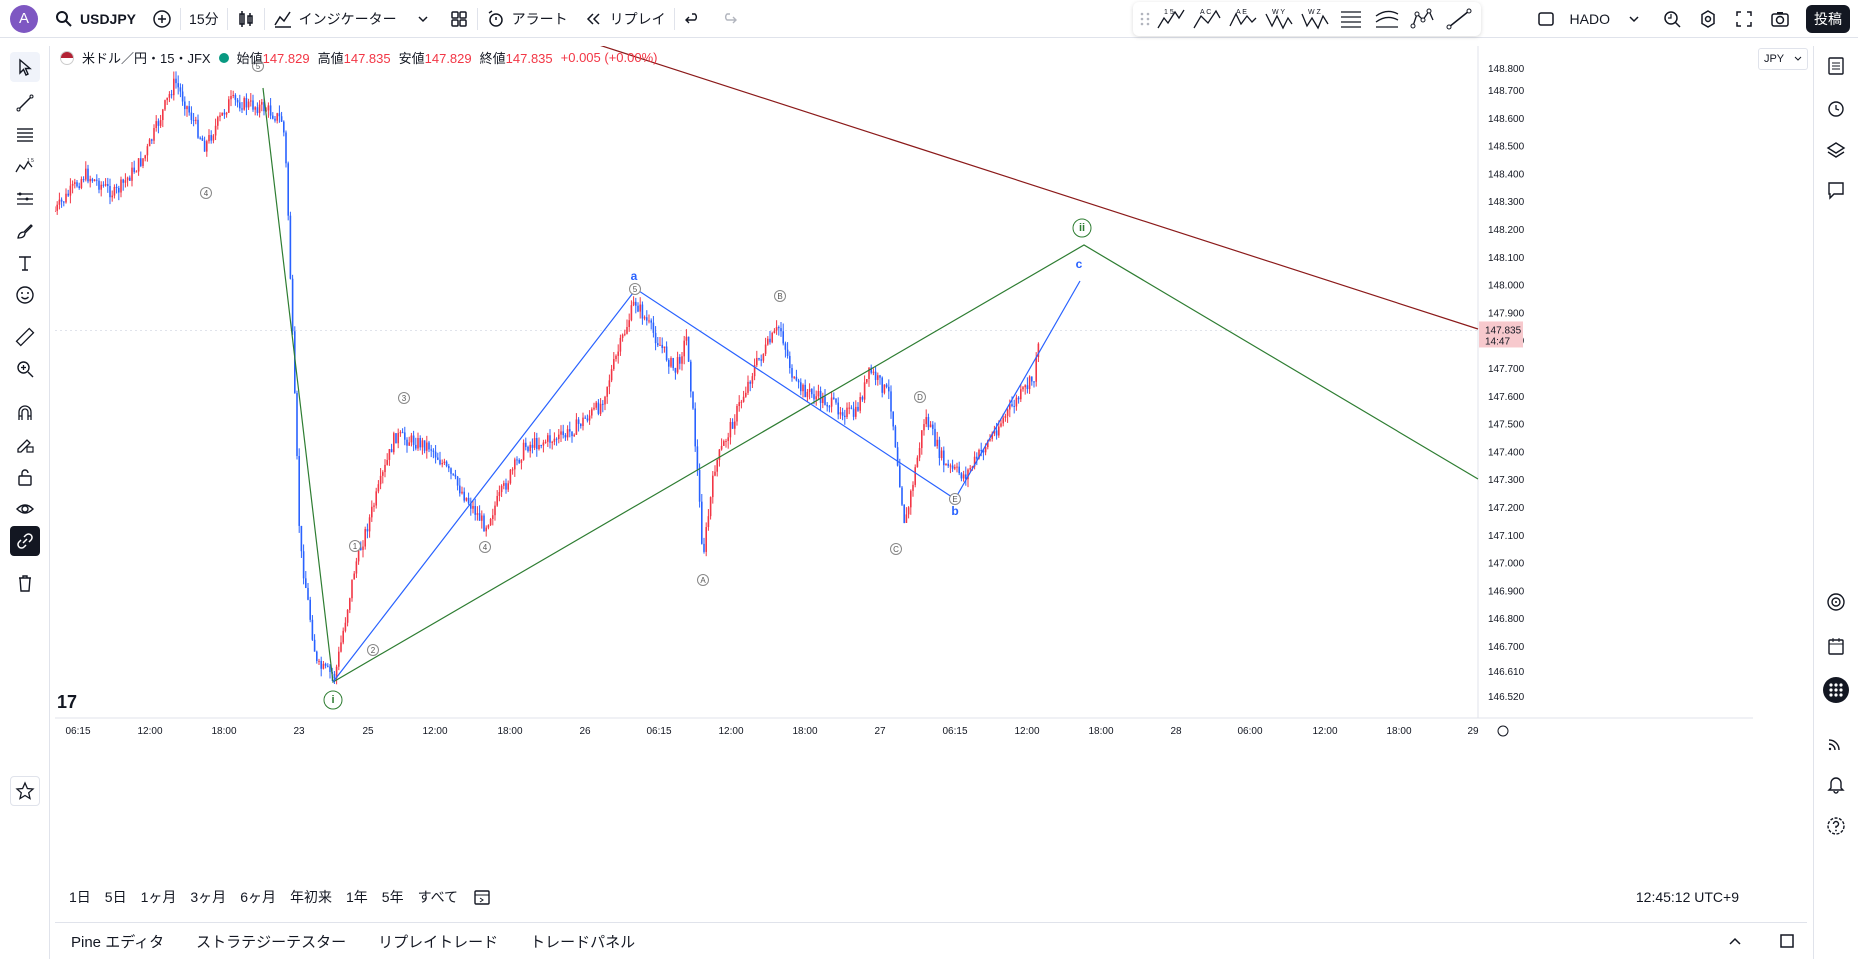 Image resolution: width=1858 pixels, height=959 pixels. I want to click on chevron-down-icon, so click(1634, 19).